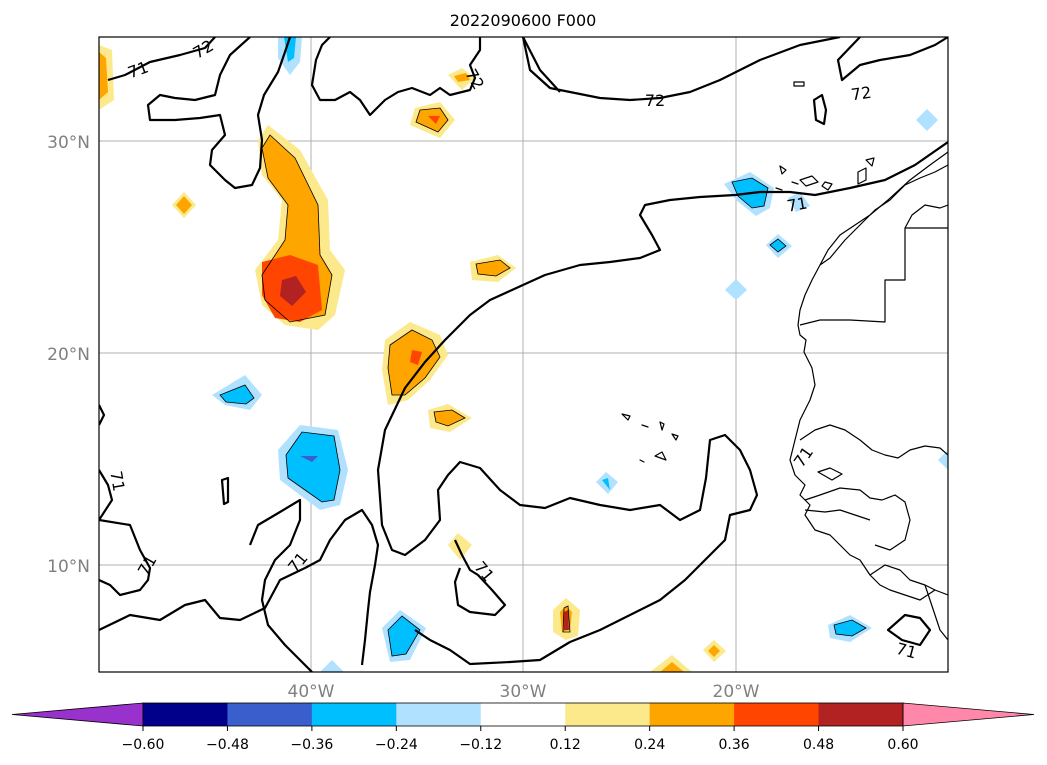  Describe the element at coordinates (902, 745) in the screenshot. I see `colorbar-tick-label: 0.60` at that location.